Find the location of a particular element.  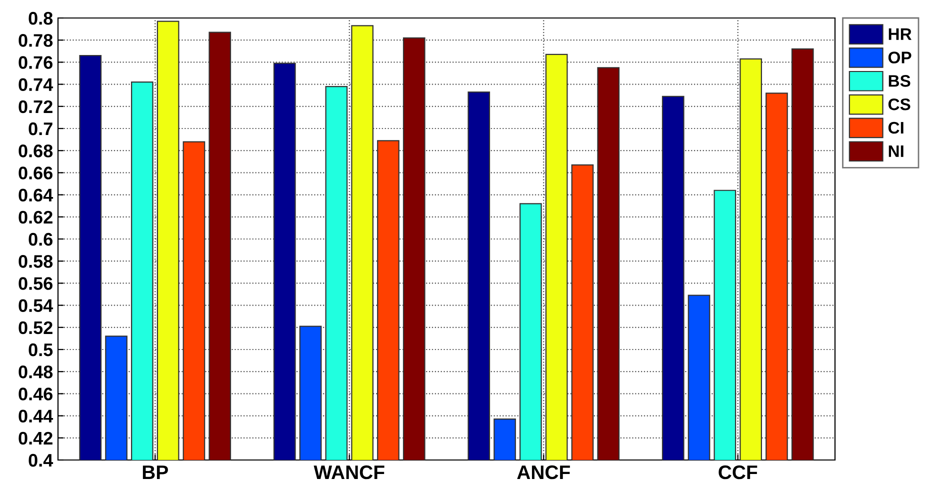

x-tick-label: WANCF is located at coordinates (349, 472).